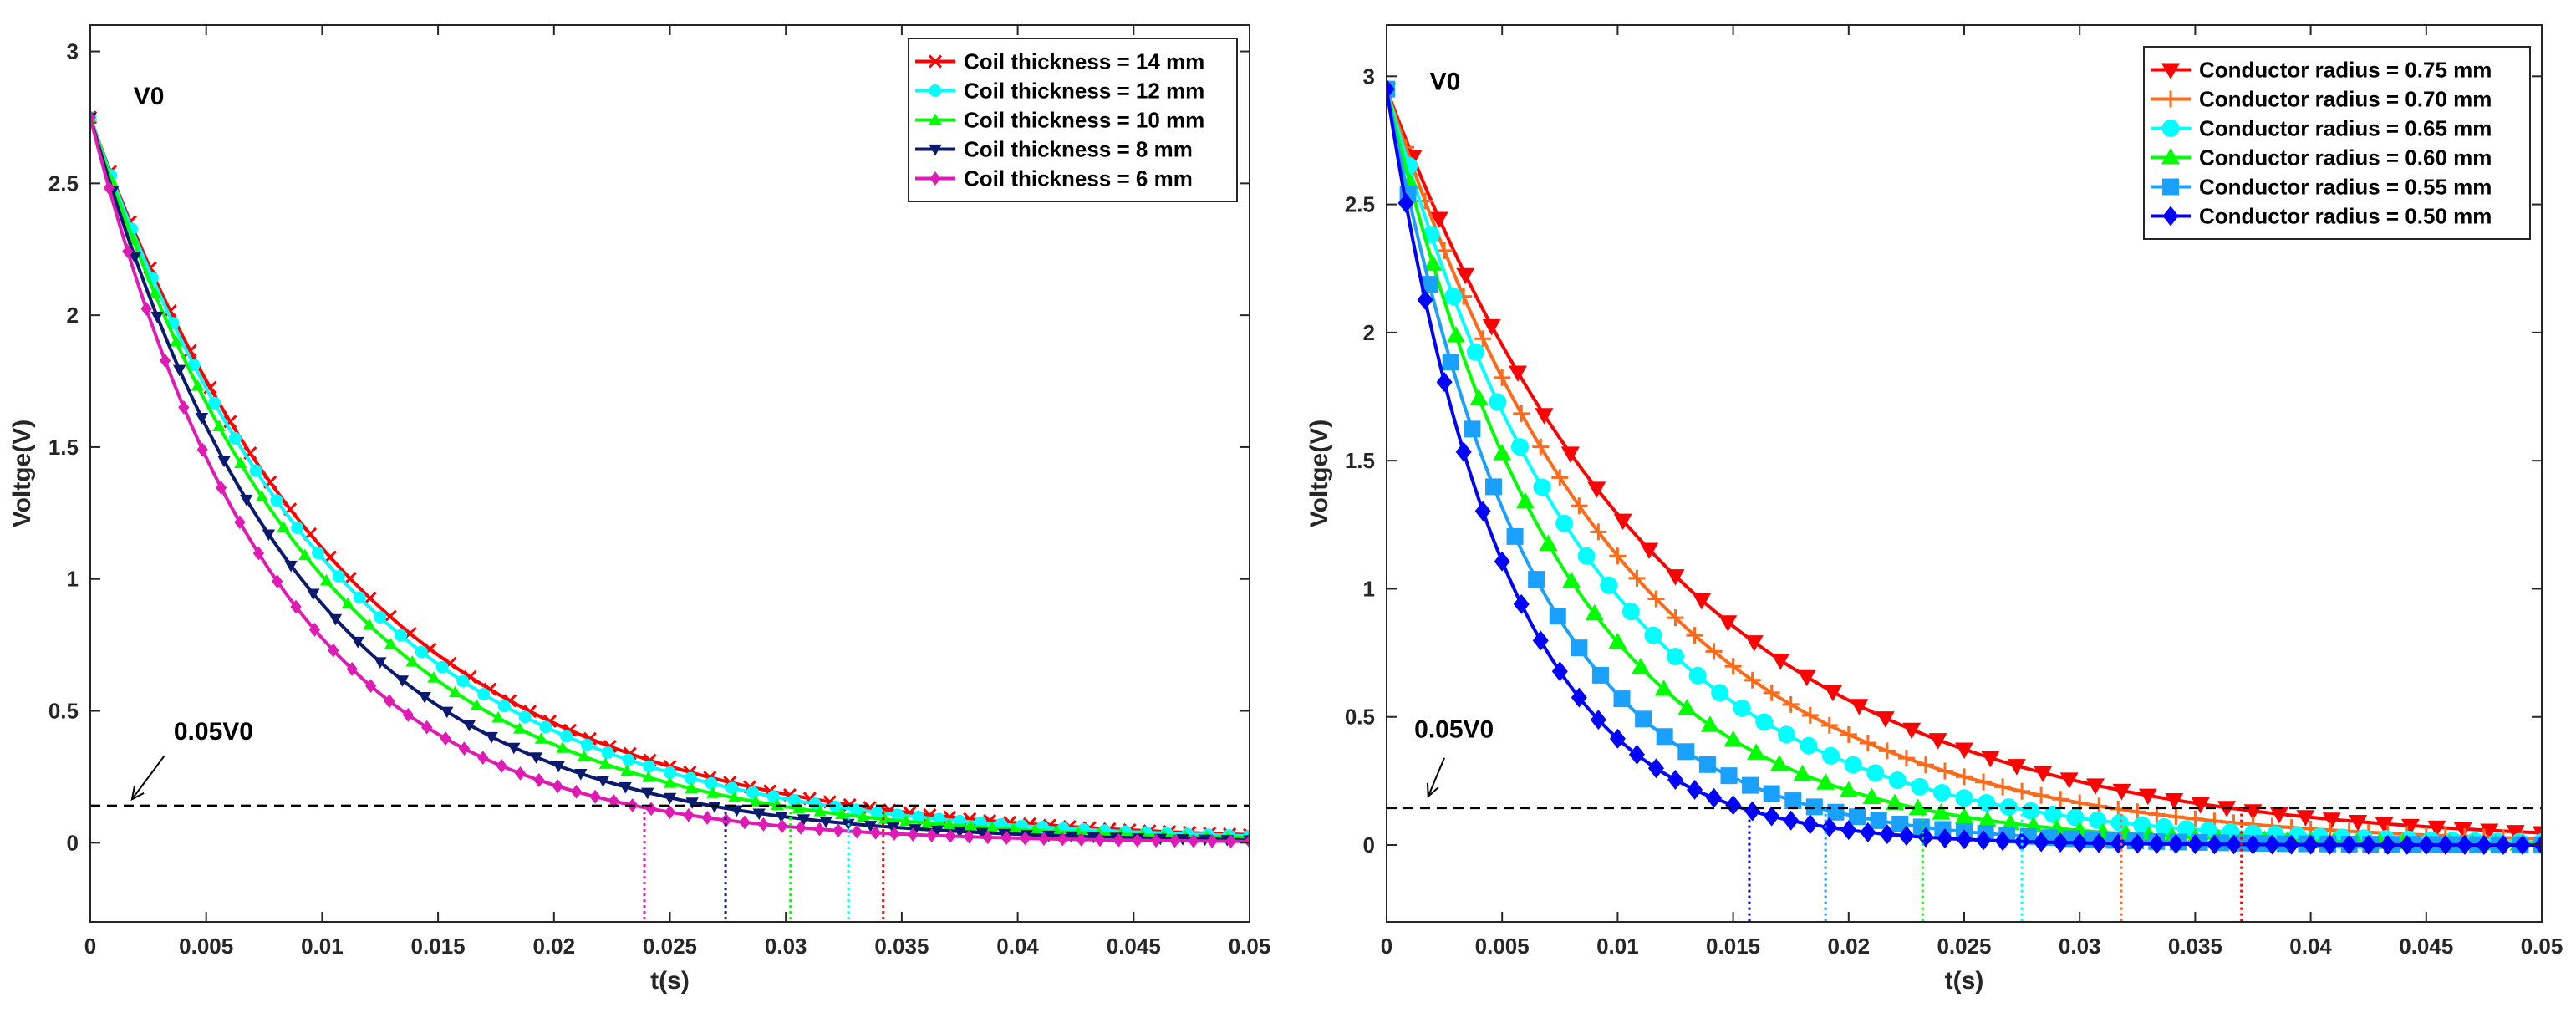 The width and height of the screenshot is (2576, 1013). What do you see at coordinates (73, 315) in the screenshot?
I see `y-tick-label: 2` at bounding box center [73, 315].